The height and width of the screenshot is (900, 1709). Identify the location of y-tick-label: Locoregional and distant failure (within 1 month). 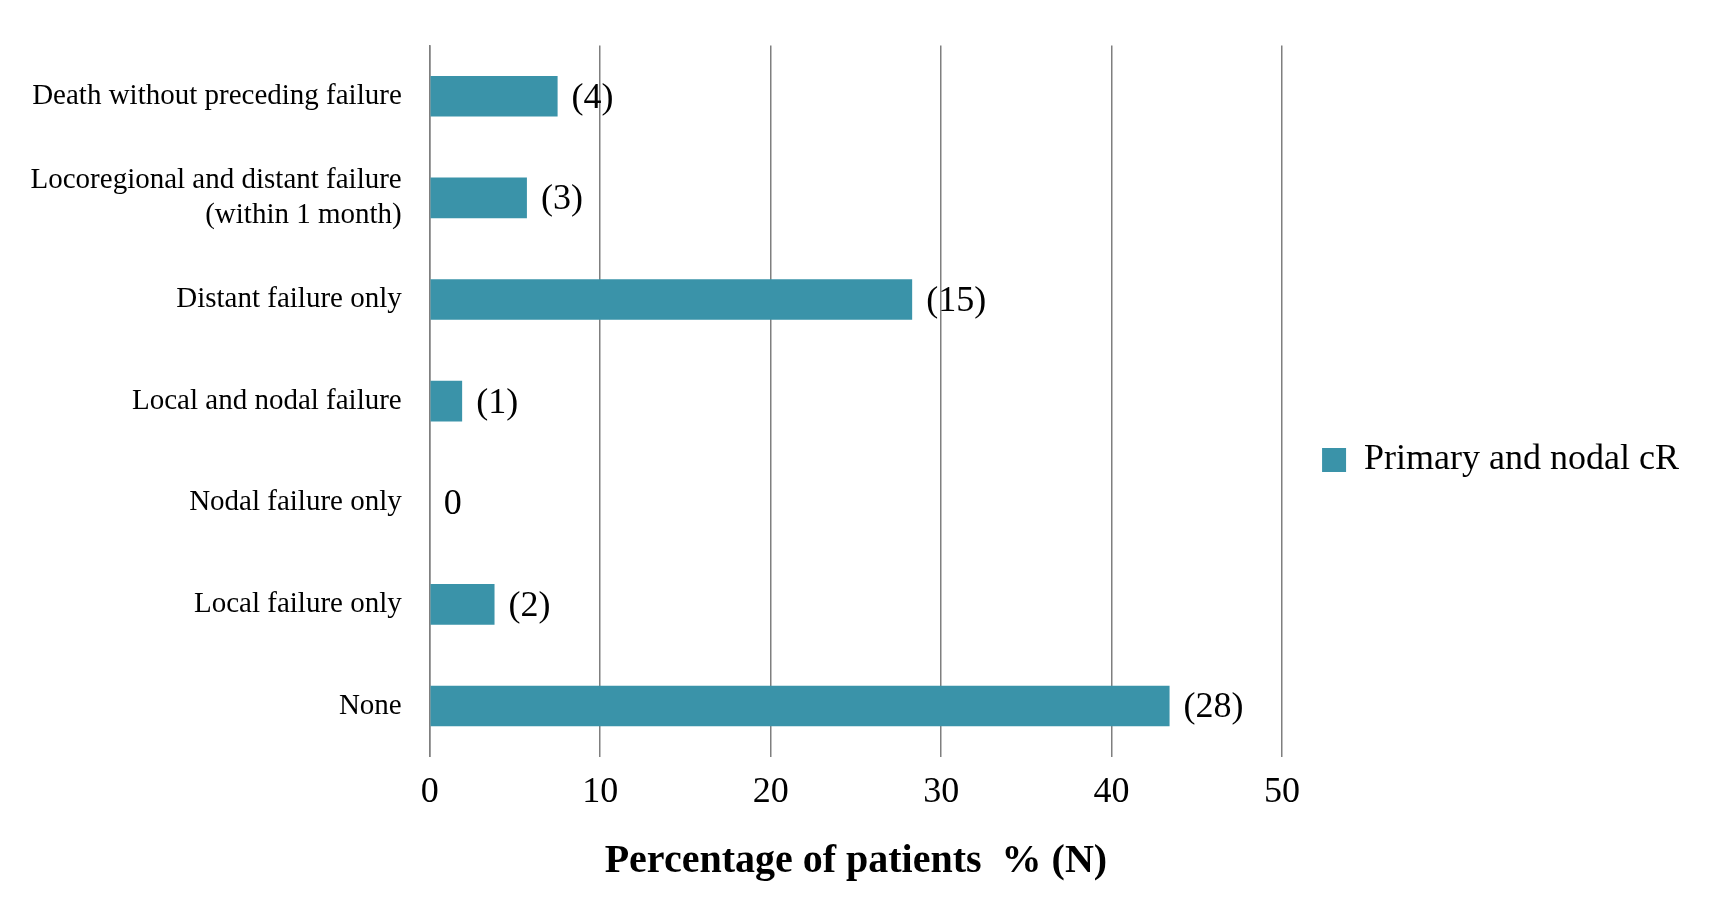
(216, 196).